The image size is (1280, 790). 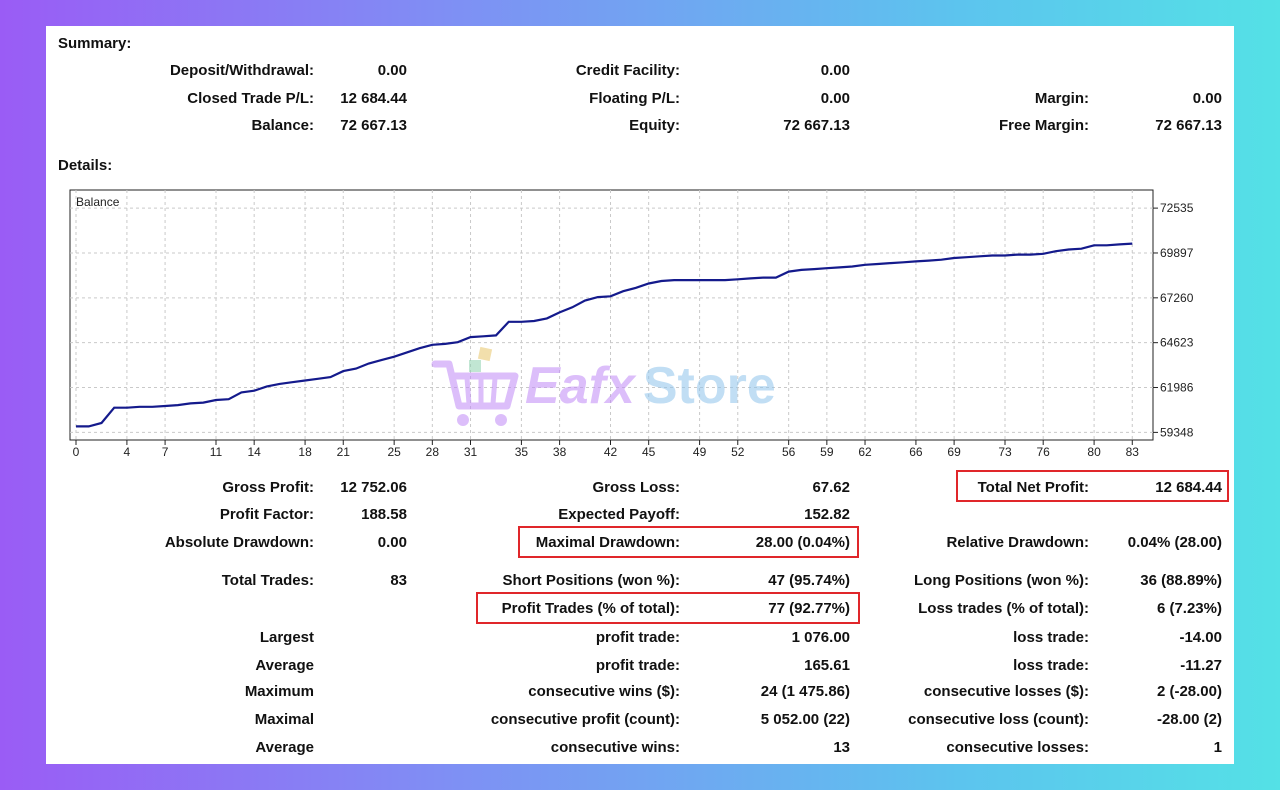 I want to click on expected-payoff-label: Expected Payoff:, so click(x=619, y=514).